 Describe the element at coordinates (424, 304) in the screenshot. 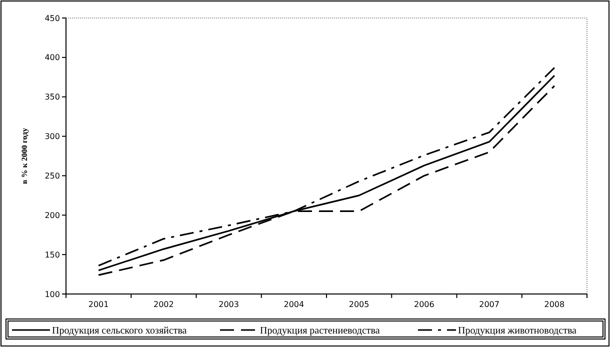

I see `x-tick-label: 2006` at that location.